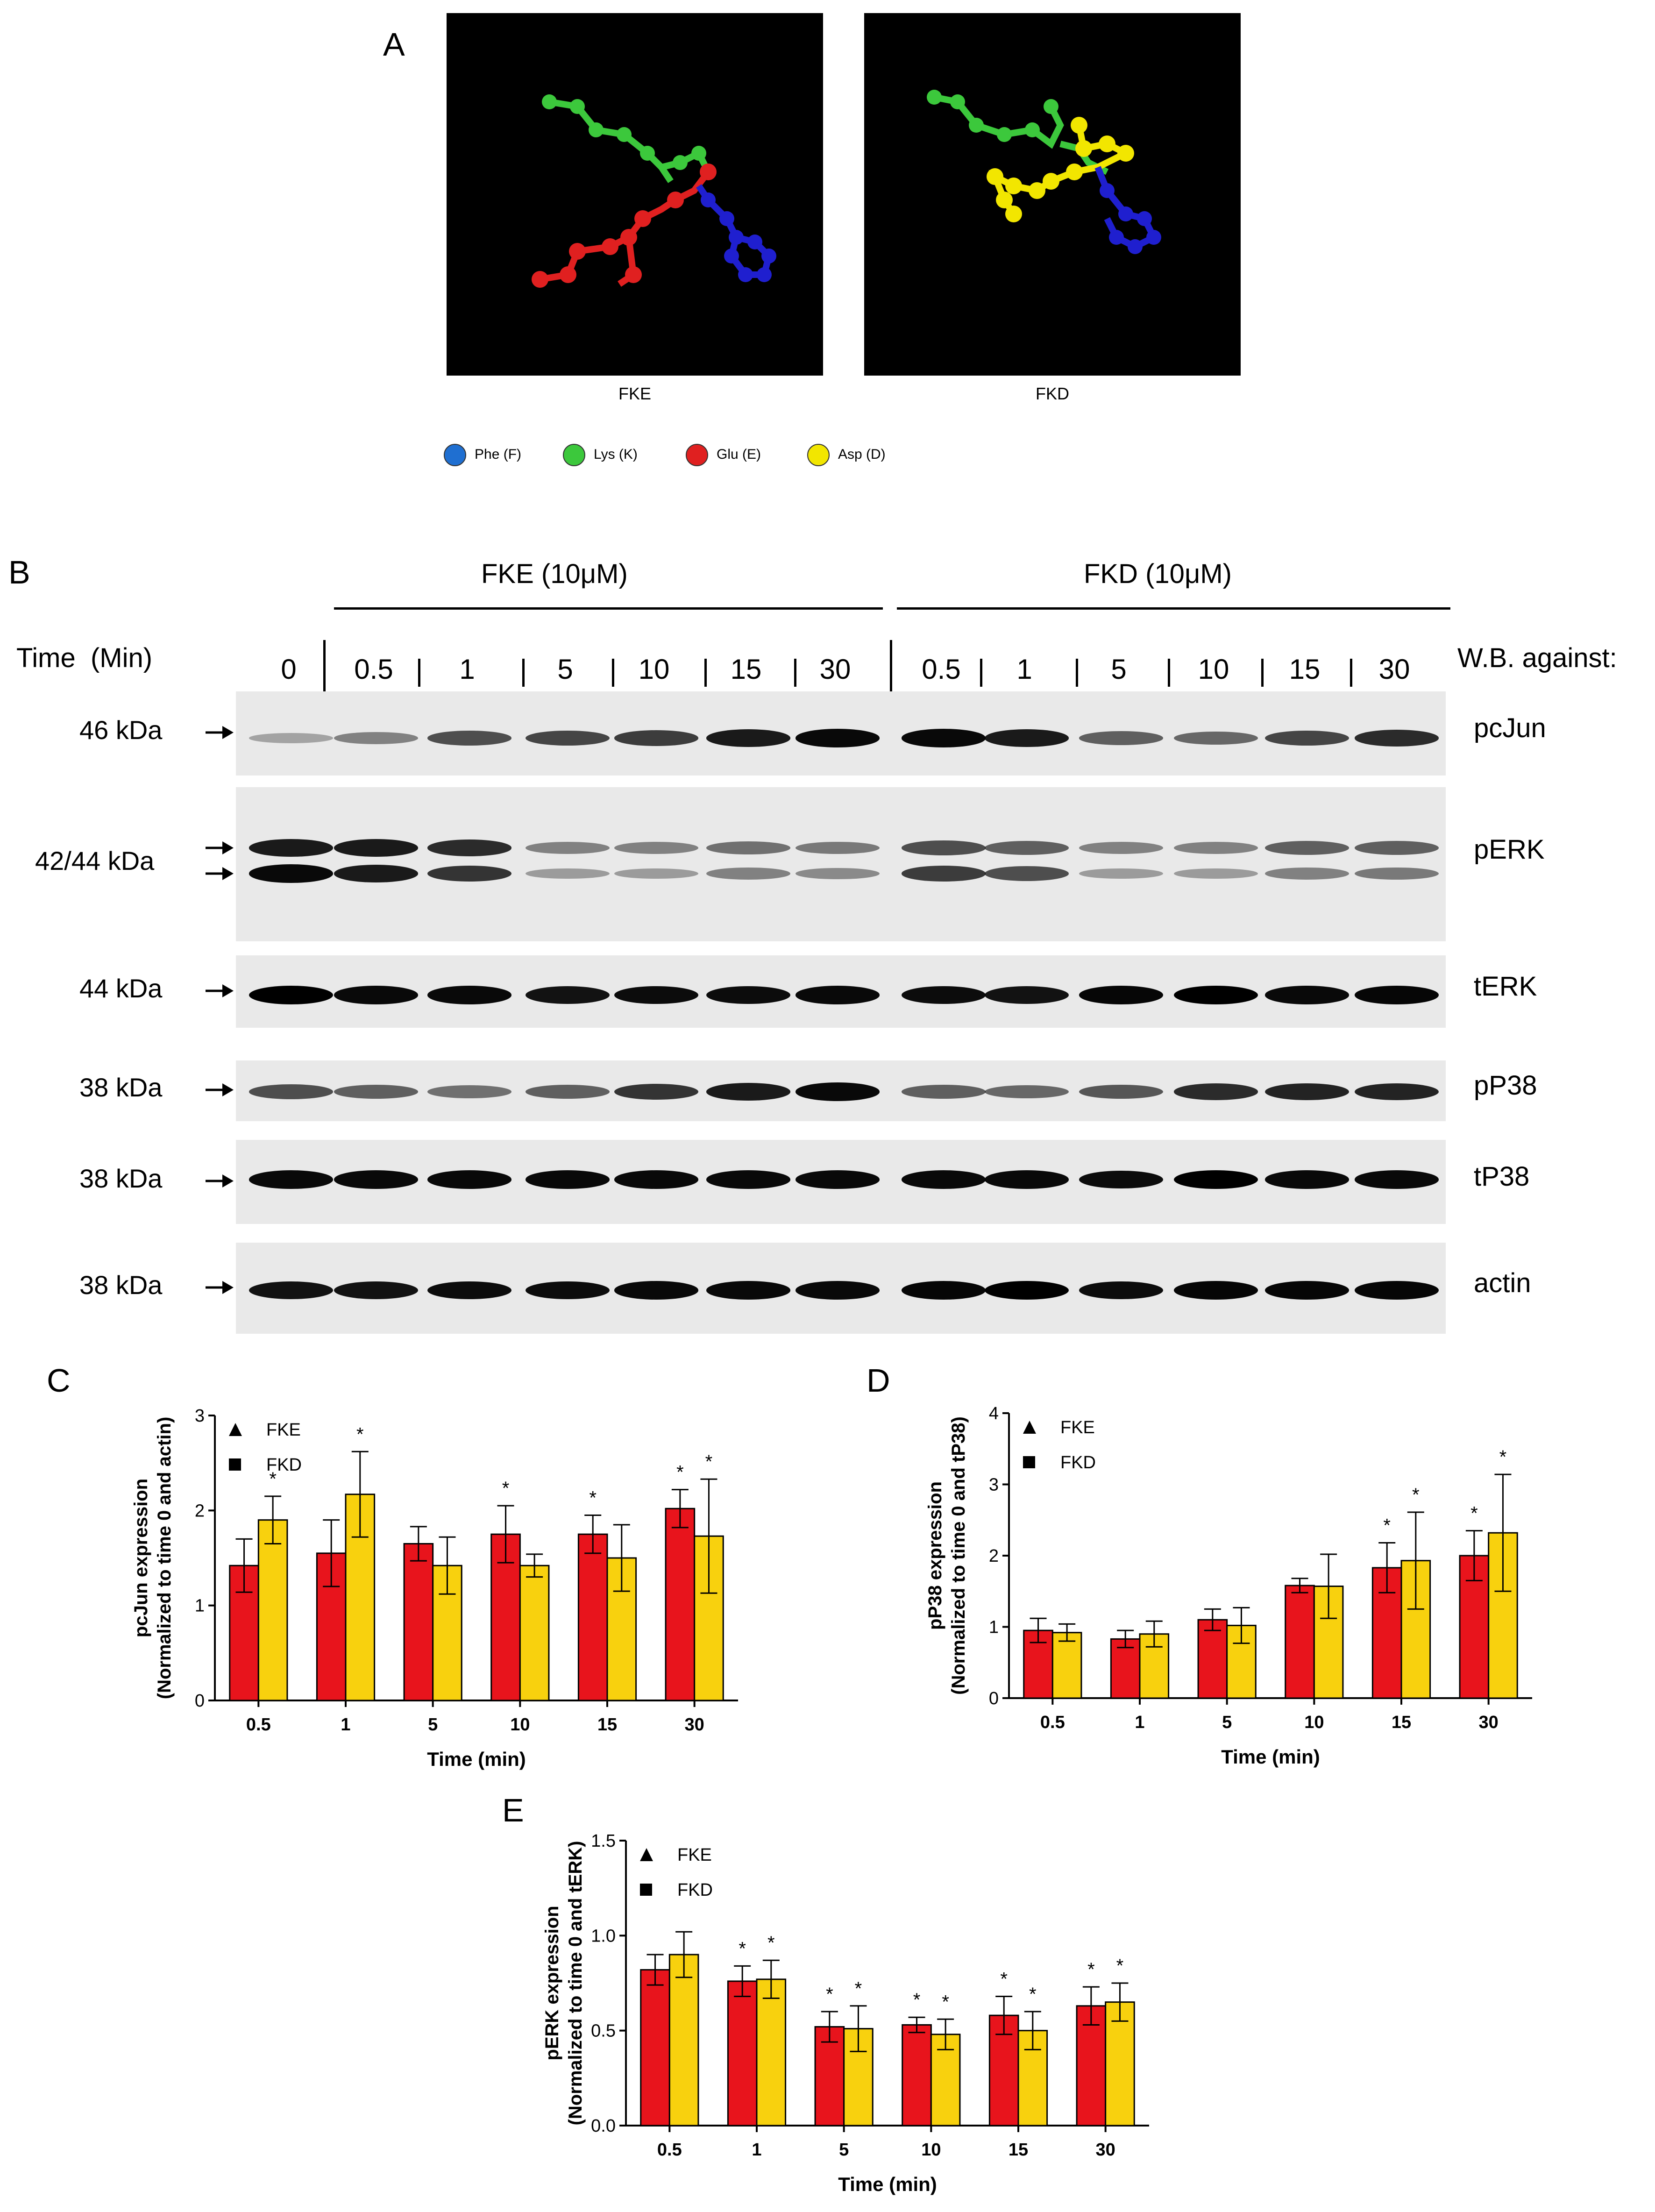 This screenshot has height=2212, width=1655. I want to click on x-tick-label: 5, so click(1227, 1722).